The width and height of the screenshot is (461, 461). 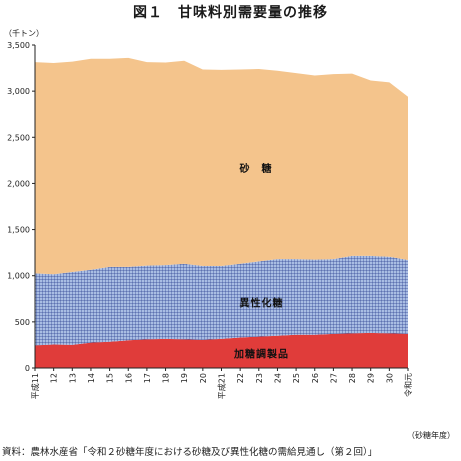 What do you see at coordinates (91, 378) in the screenshot?
I see `x-tick-label: 14` at bounding box center [91, 378].